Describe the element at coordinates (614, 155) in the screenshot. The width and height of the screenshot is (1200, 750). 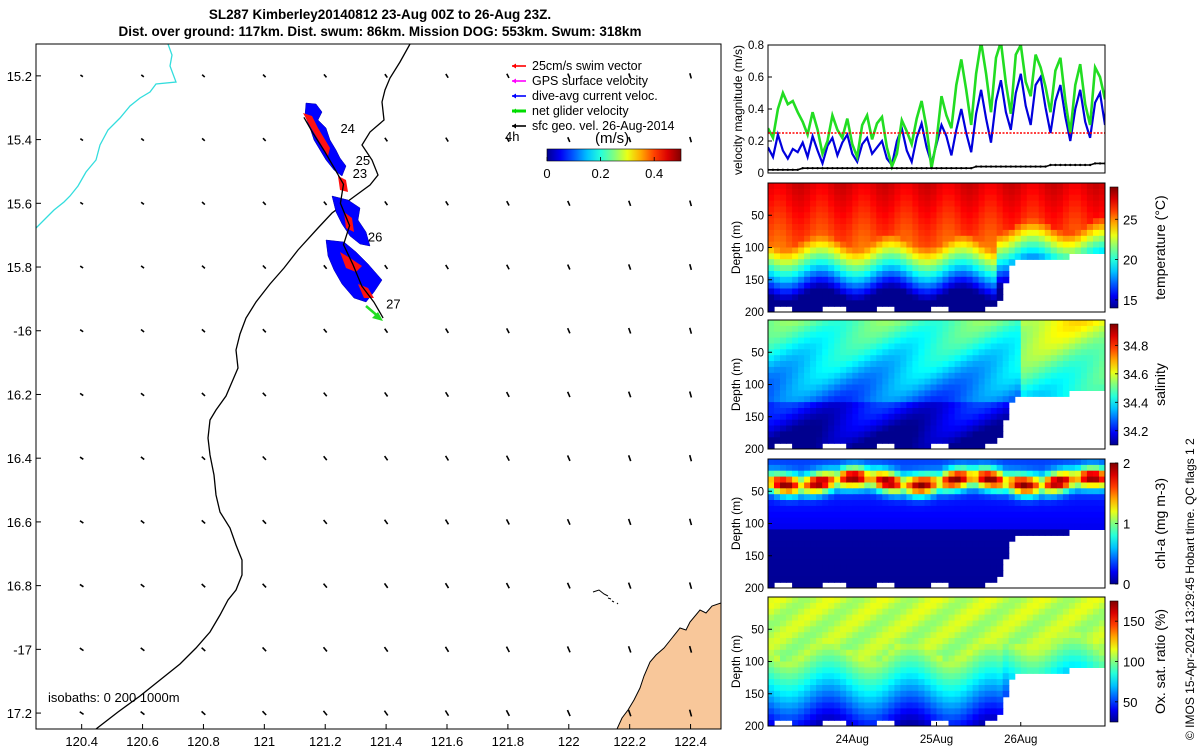
I see `speed-colorbar` at that location.